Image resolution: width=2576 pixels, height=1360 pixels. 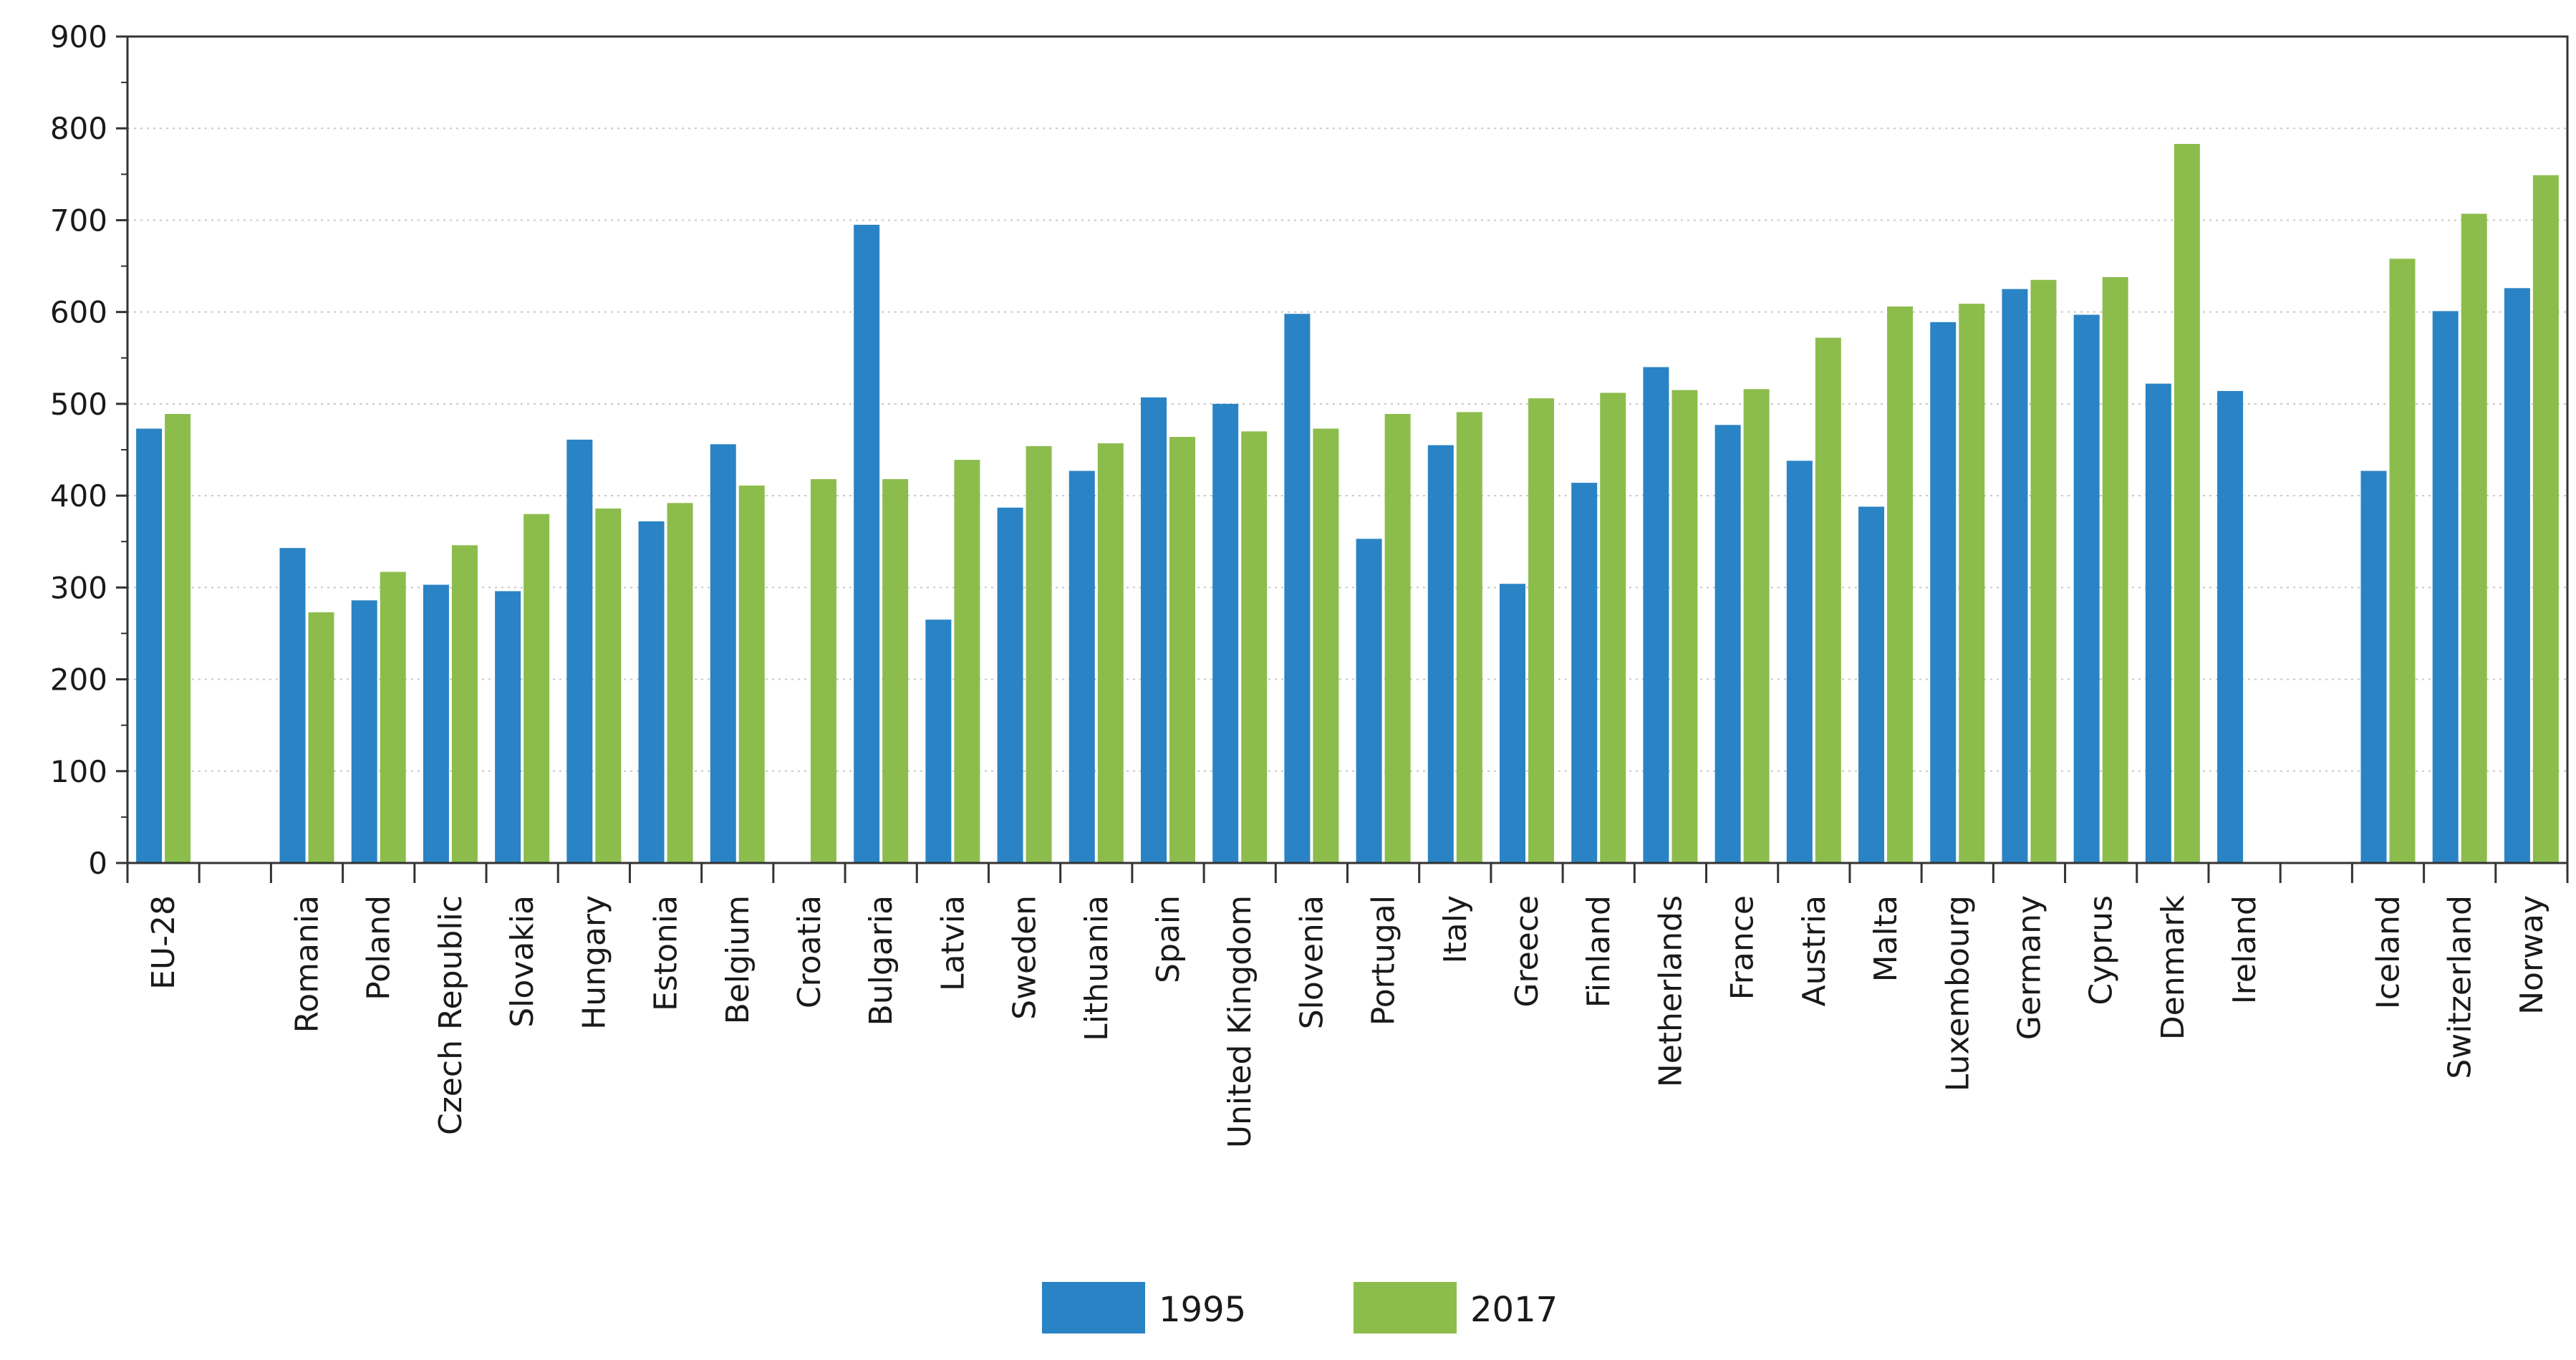 What do you see at coordinates (2115, 569) in the screenshot?
I see `bar-2017-cyprus` at bounding box center [2115, 569].